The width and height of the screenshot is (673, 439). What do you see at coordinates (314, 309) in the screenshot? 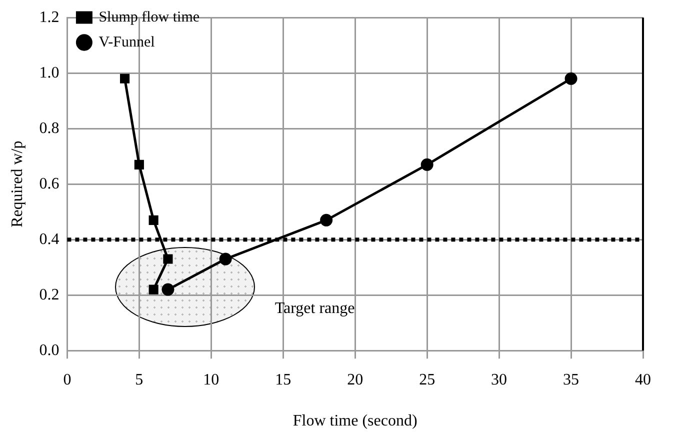
I see `annotation: Target range` at bounding box center [314, 309].